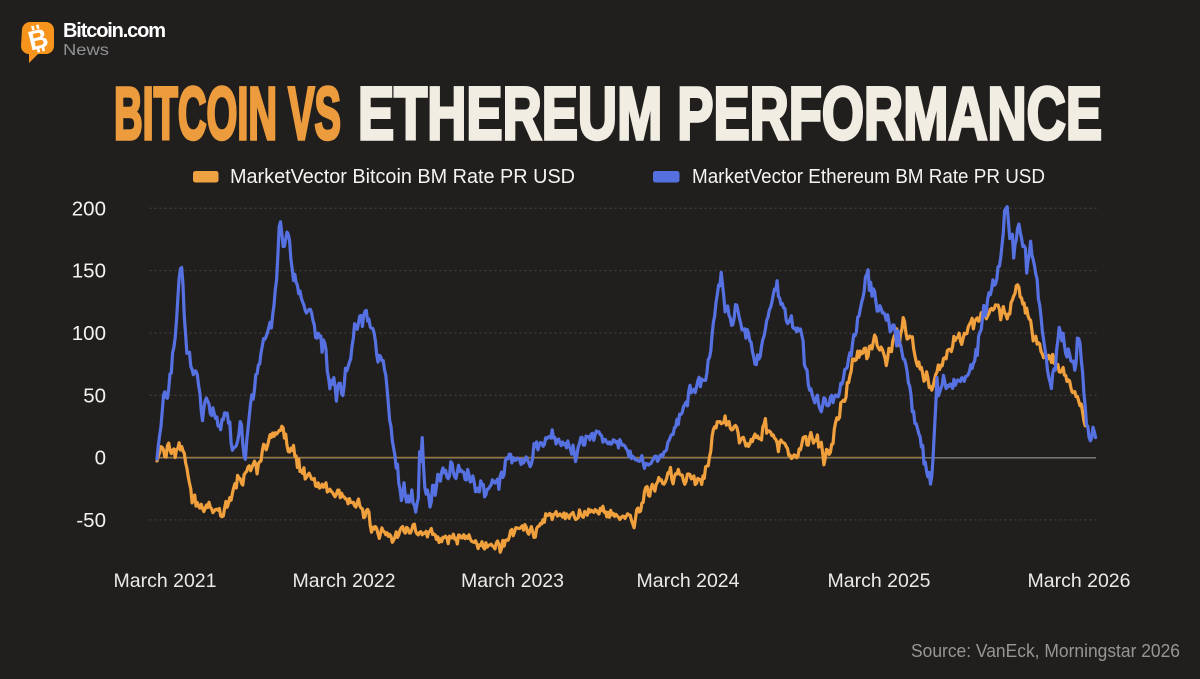  Describe the element at coordinates (730, 113) in the screenshot. I see `svg-text: ETHEREUM PERFORMANCE` at that location.